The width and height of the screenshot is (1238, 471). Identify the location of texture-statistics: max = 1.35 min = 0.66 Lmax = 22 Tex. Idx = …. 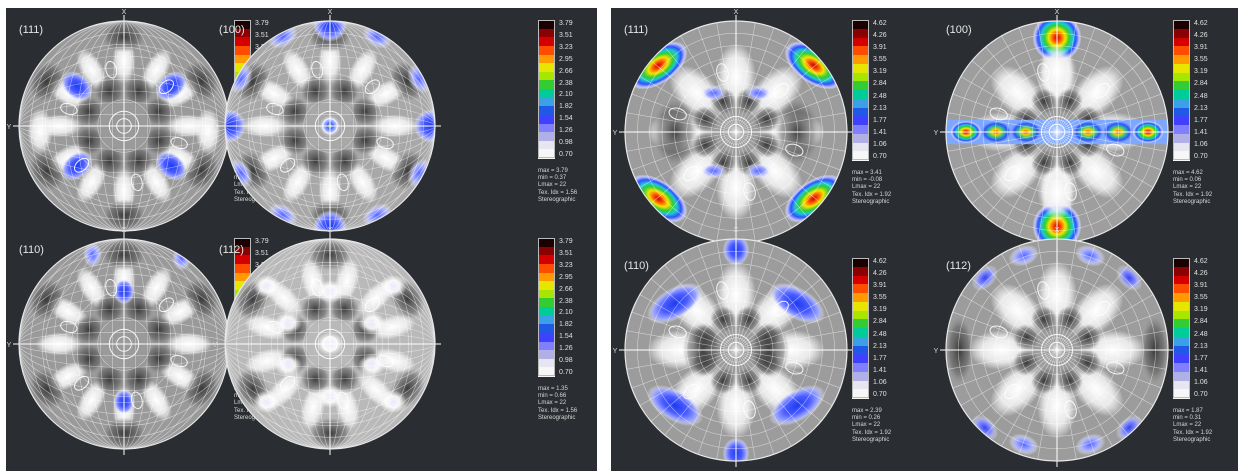
(557, 404).